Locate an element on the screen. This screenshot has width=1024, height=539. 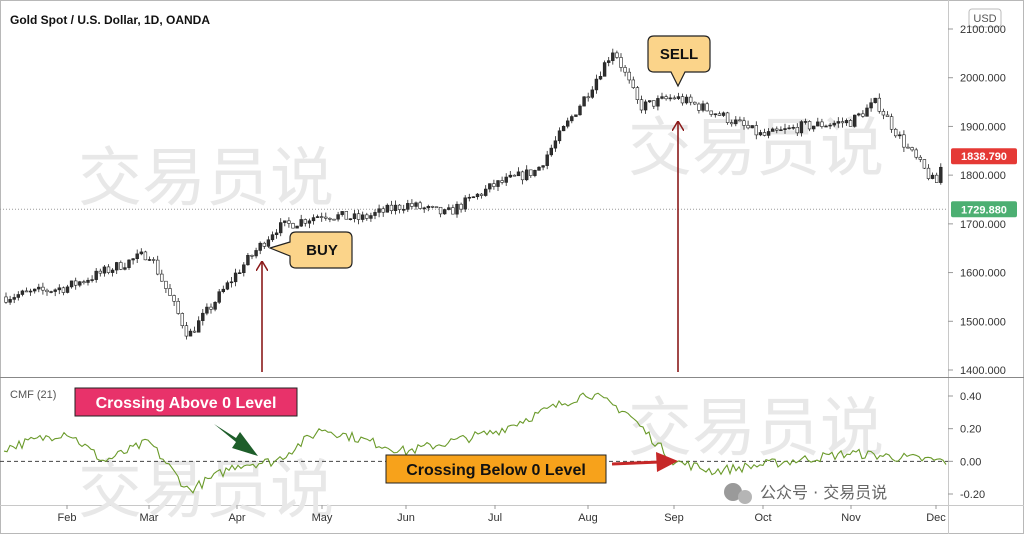
sell-callout-label: SELL is located at coordinates (679, 54).